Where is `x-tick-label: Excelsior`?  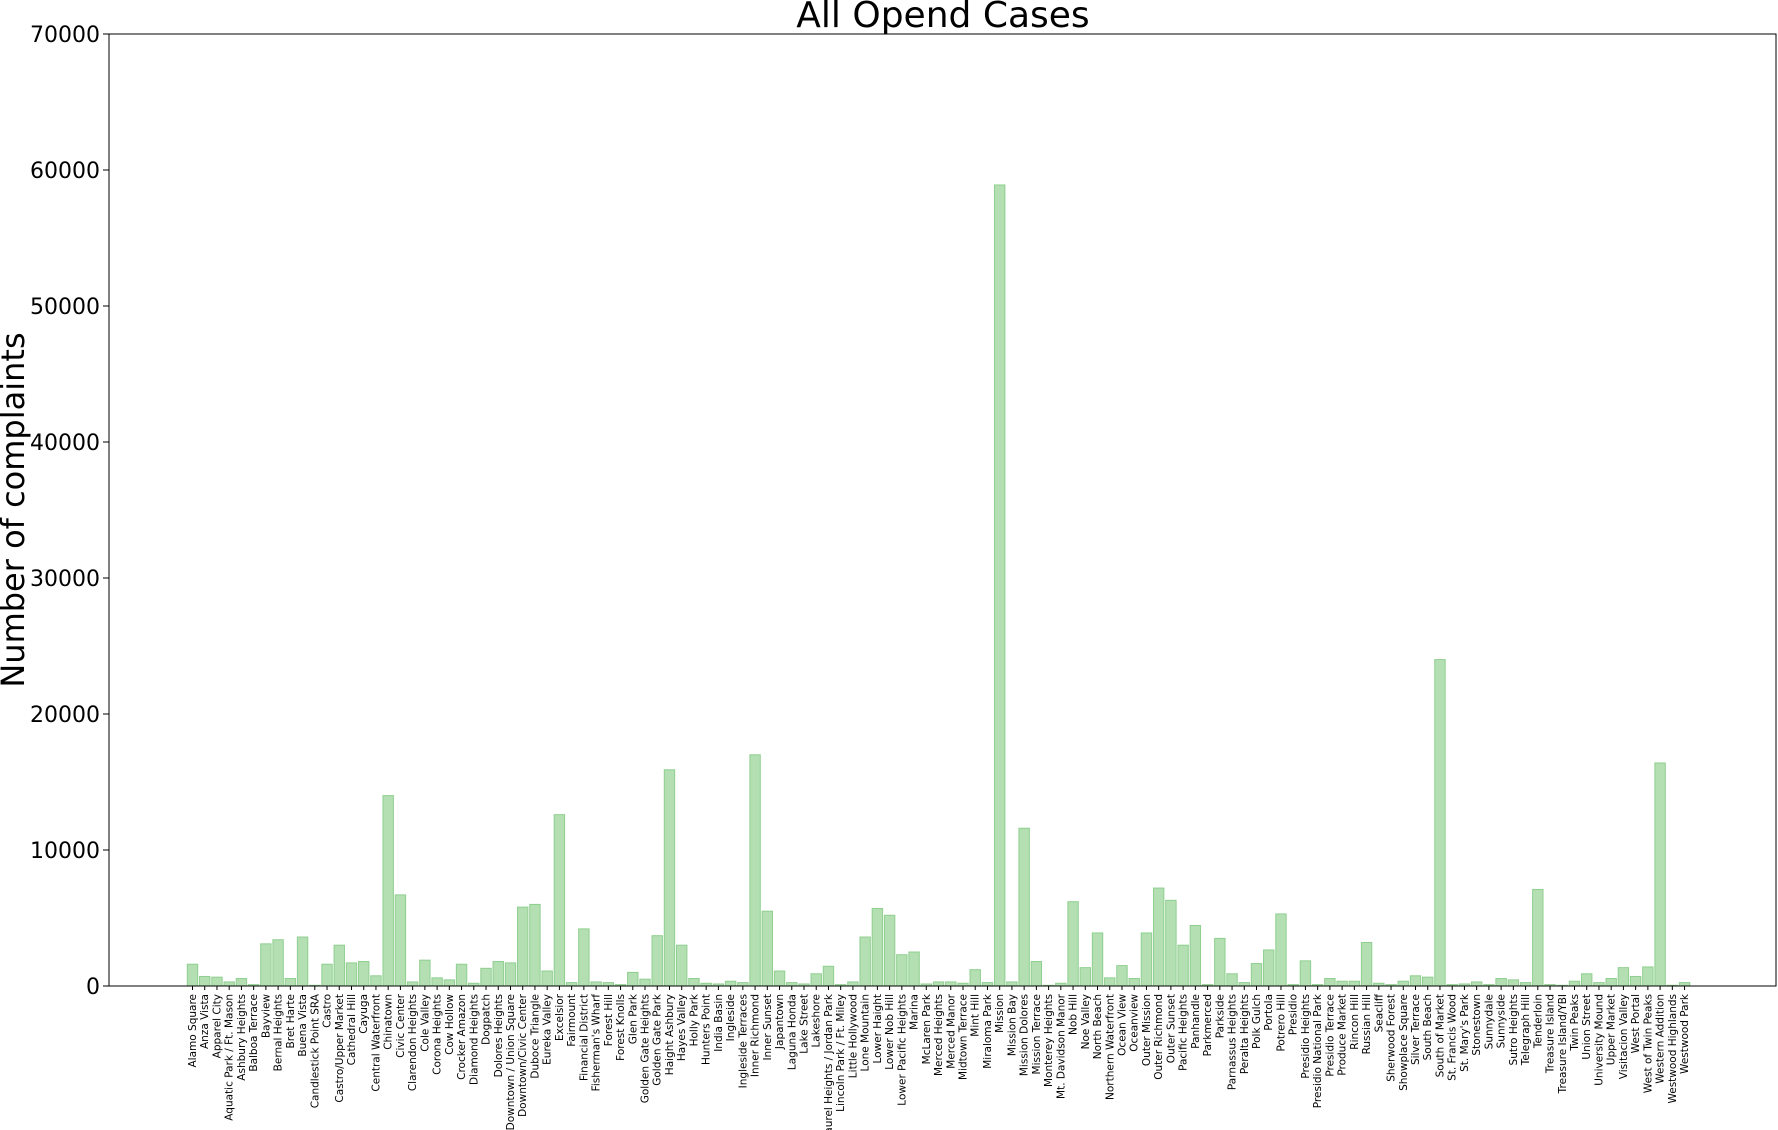 x-tick-label: Excelsior is located at coordinates (560, 1017).